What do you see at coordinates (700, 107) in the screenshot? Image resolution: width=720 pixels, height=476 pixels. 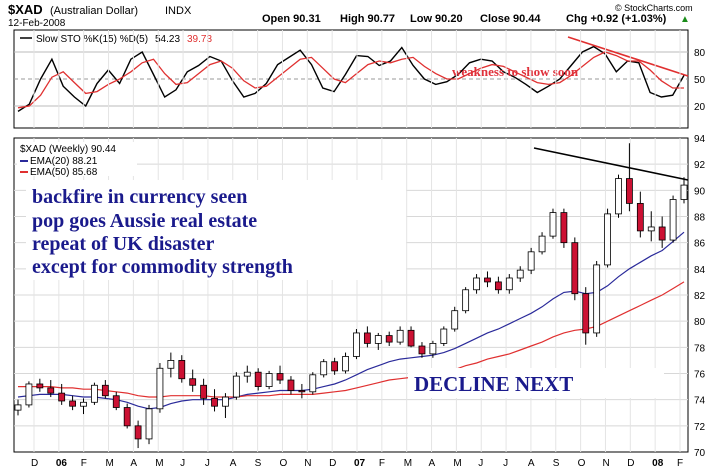 I see `sto-tick-label: 20` at bounding box center [700, 107].